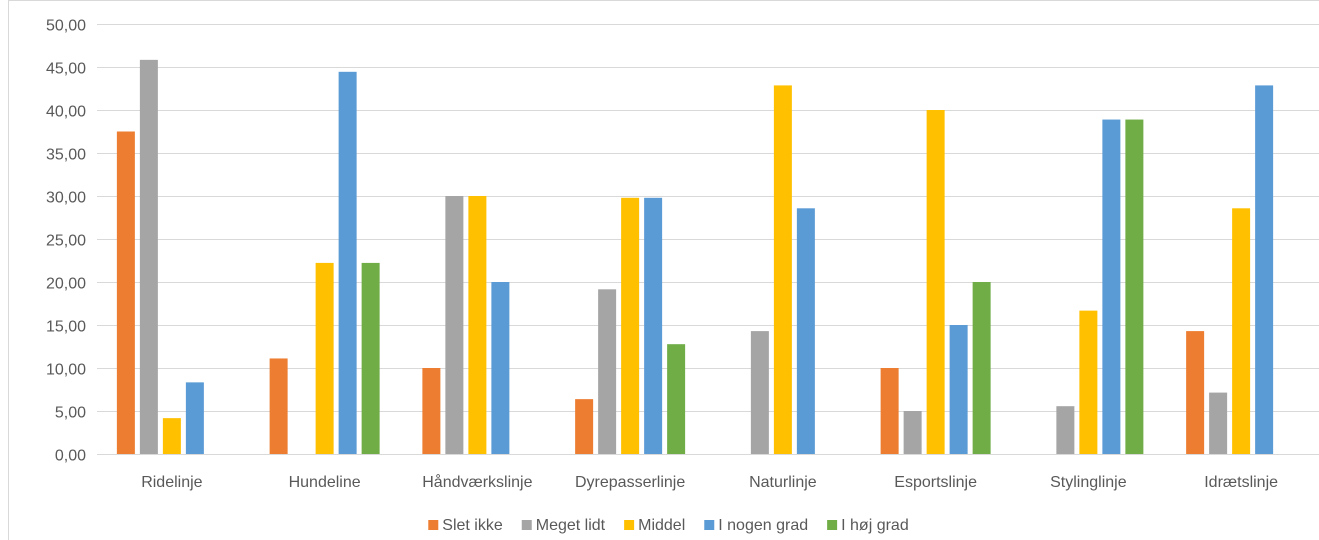 The image size is (1319, 540). Describe the element at coordinates (958, 389) in the screenshot. I see `bar-i-nogen-grad-esportslinje` at that location.